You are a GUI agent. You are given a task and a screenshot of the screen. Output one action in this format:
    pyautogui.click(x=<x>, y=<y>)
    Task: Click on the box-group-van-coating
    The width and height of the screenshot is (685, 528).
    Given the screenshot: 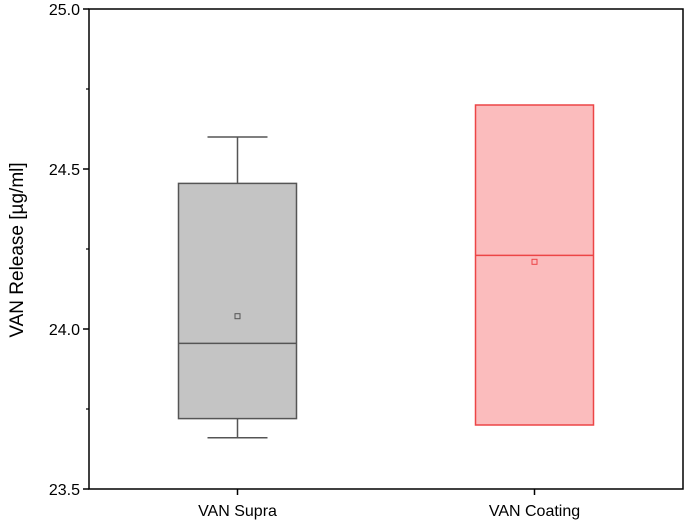 What is the action you would take?
    pyautogui.click(x=534, y=265)
    